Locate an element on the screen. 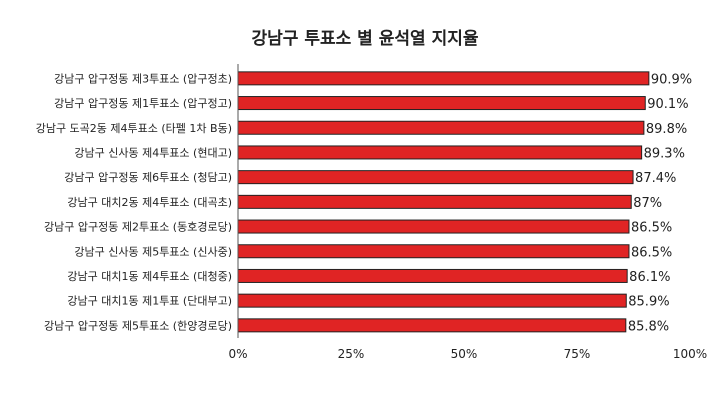 The image size is (720, 402). value-label: 85.8% is located at coordinates (648, 326).